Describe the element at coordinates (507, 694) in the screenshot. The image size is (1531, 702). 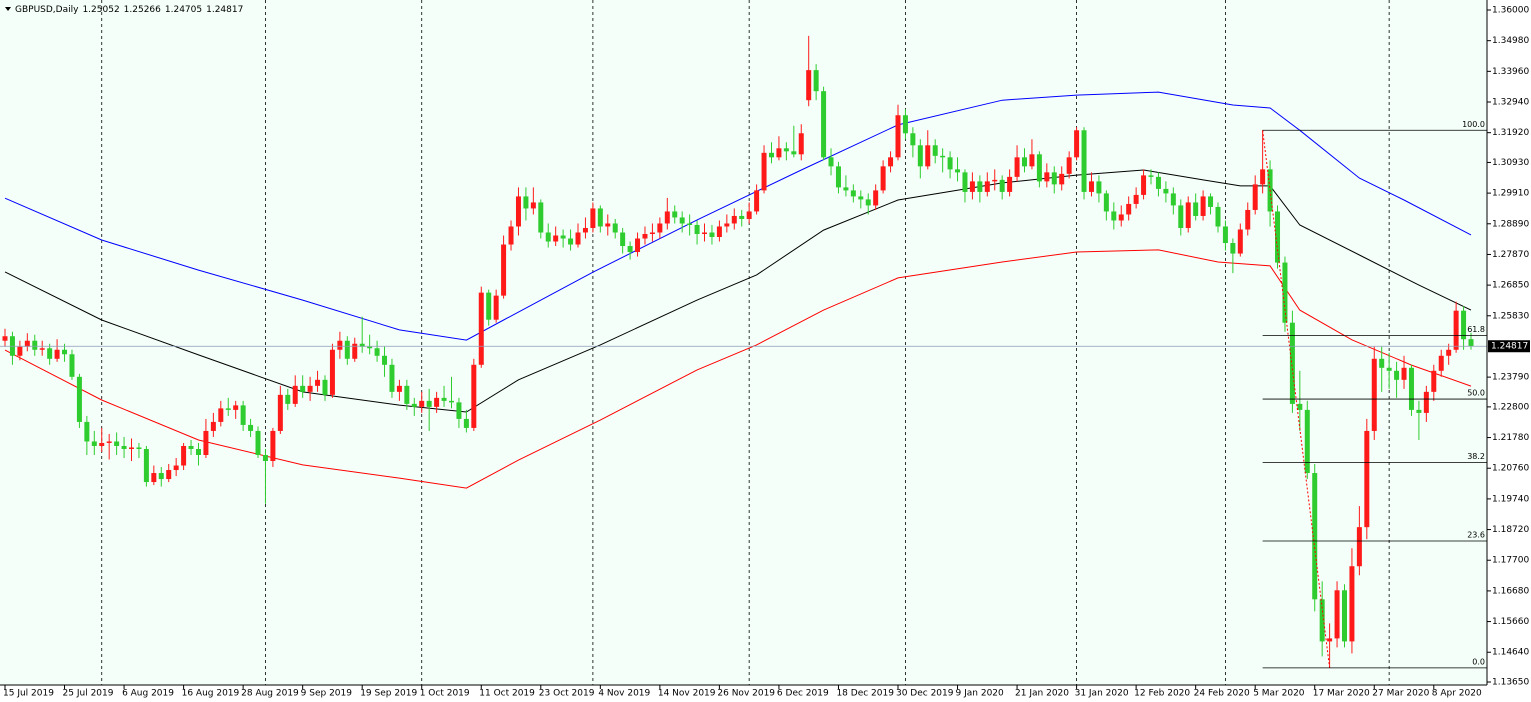
I see `x-tick-label: 11 Oct 2019` at that location.